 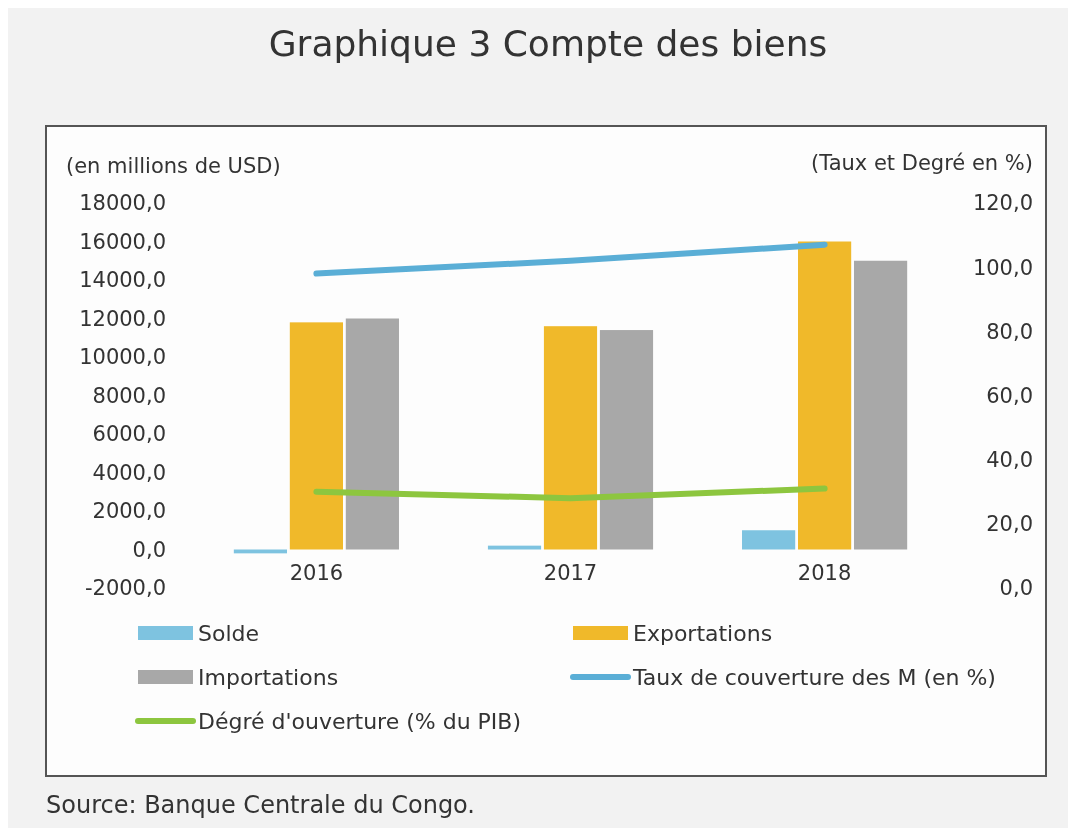 I want to click on y-tick-label: 18000,0, so click(x=122, y=203).